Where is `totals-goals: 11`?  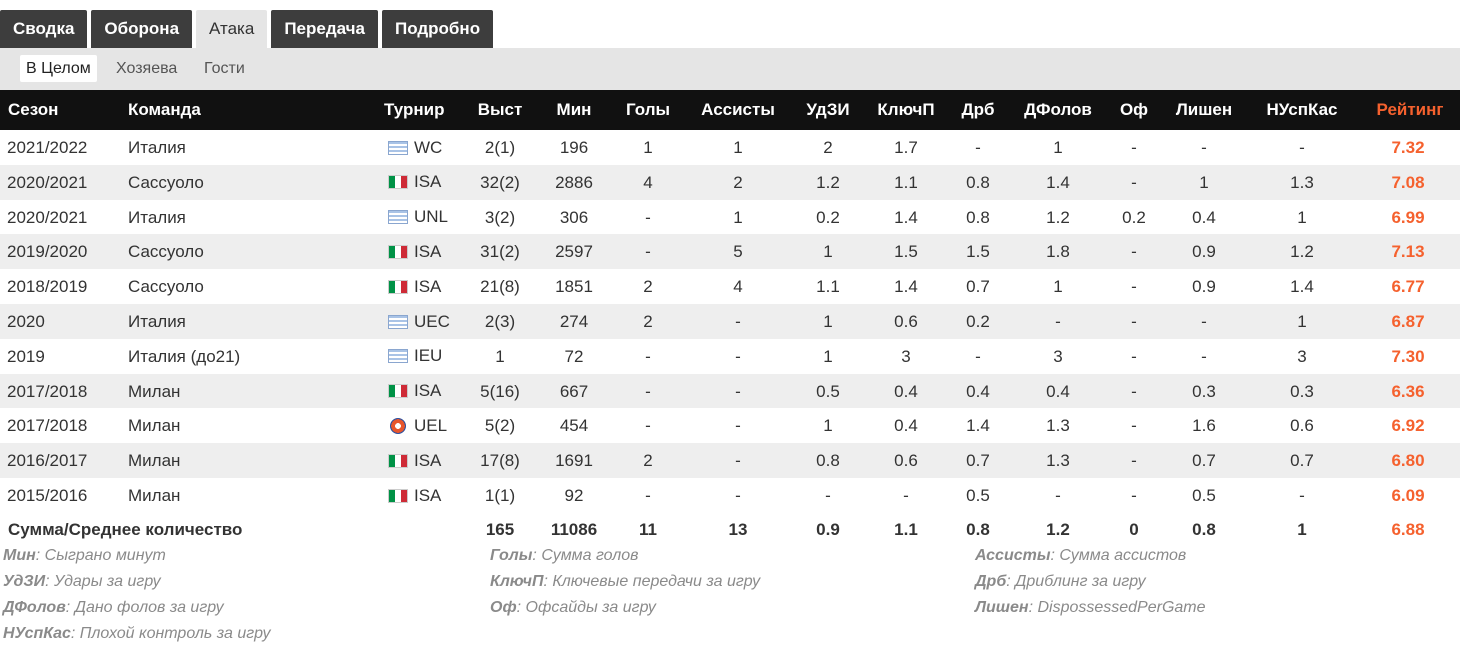
totals-goals: 11 is located at coordinates (648, 529).